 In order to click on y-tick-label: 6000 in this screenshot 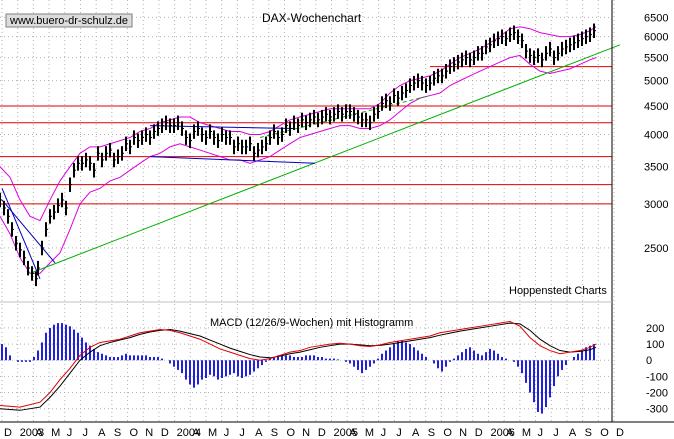, I will do `click(656, 38)`.